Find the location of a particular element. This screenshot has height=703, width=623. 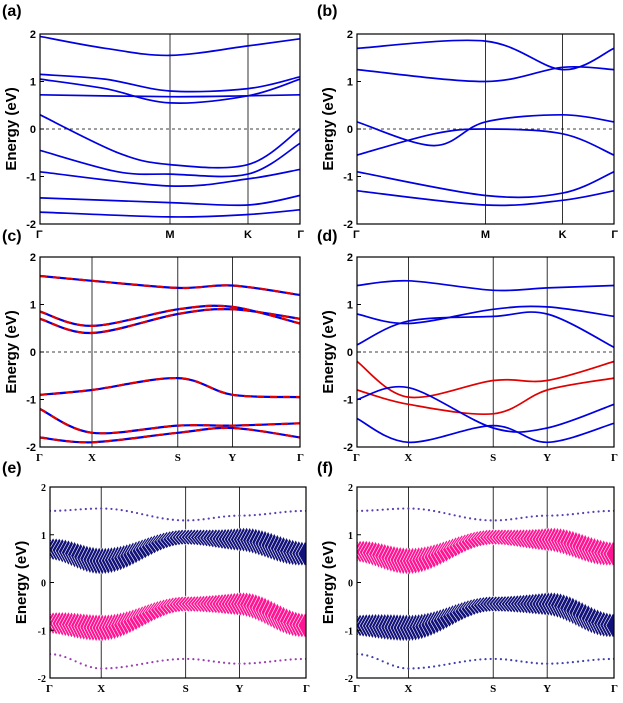

plot-frame is located at coordinates (485, 582).